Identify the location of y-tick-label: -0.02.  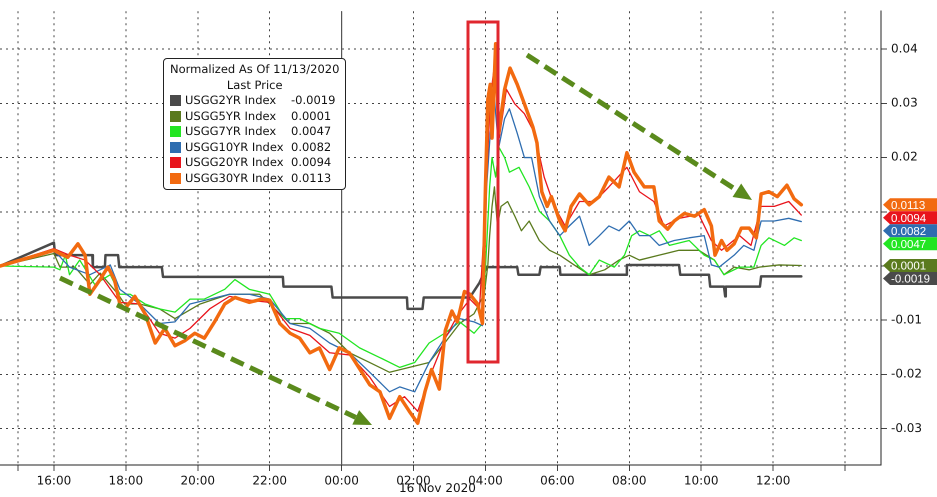
(906, 373).